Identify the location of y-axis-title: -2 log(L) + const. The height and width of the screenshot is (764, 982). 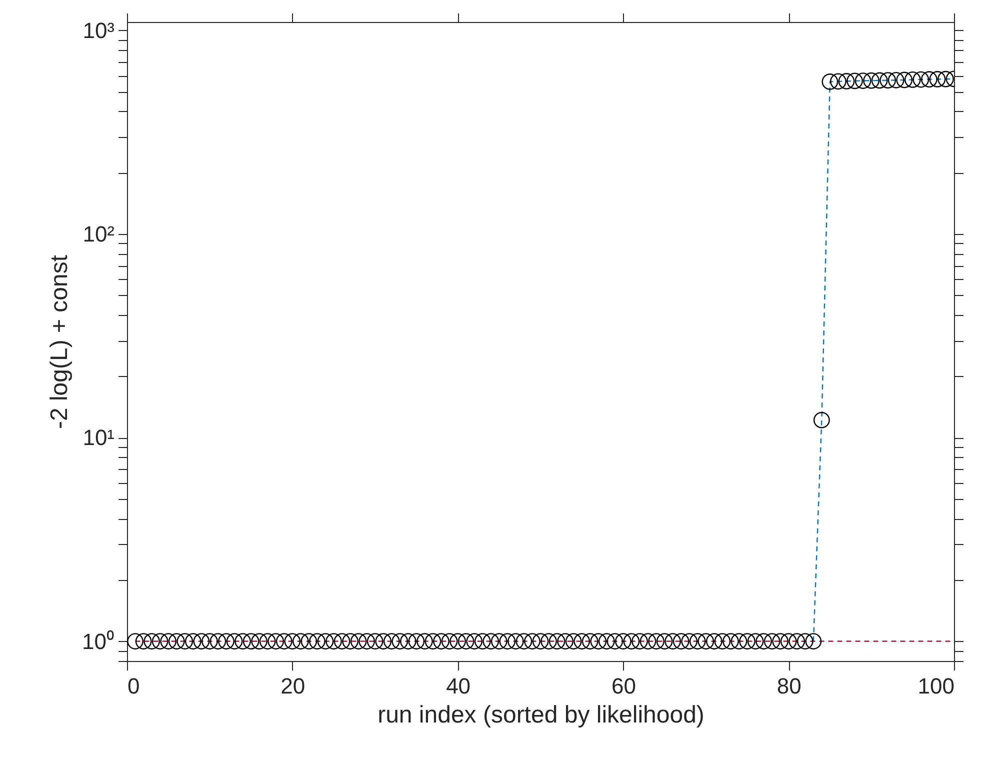
(60, 342).